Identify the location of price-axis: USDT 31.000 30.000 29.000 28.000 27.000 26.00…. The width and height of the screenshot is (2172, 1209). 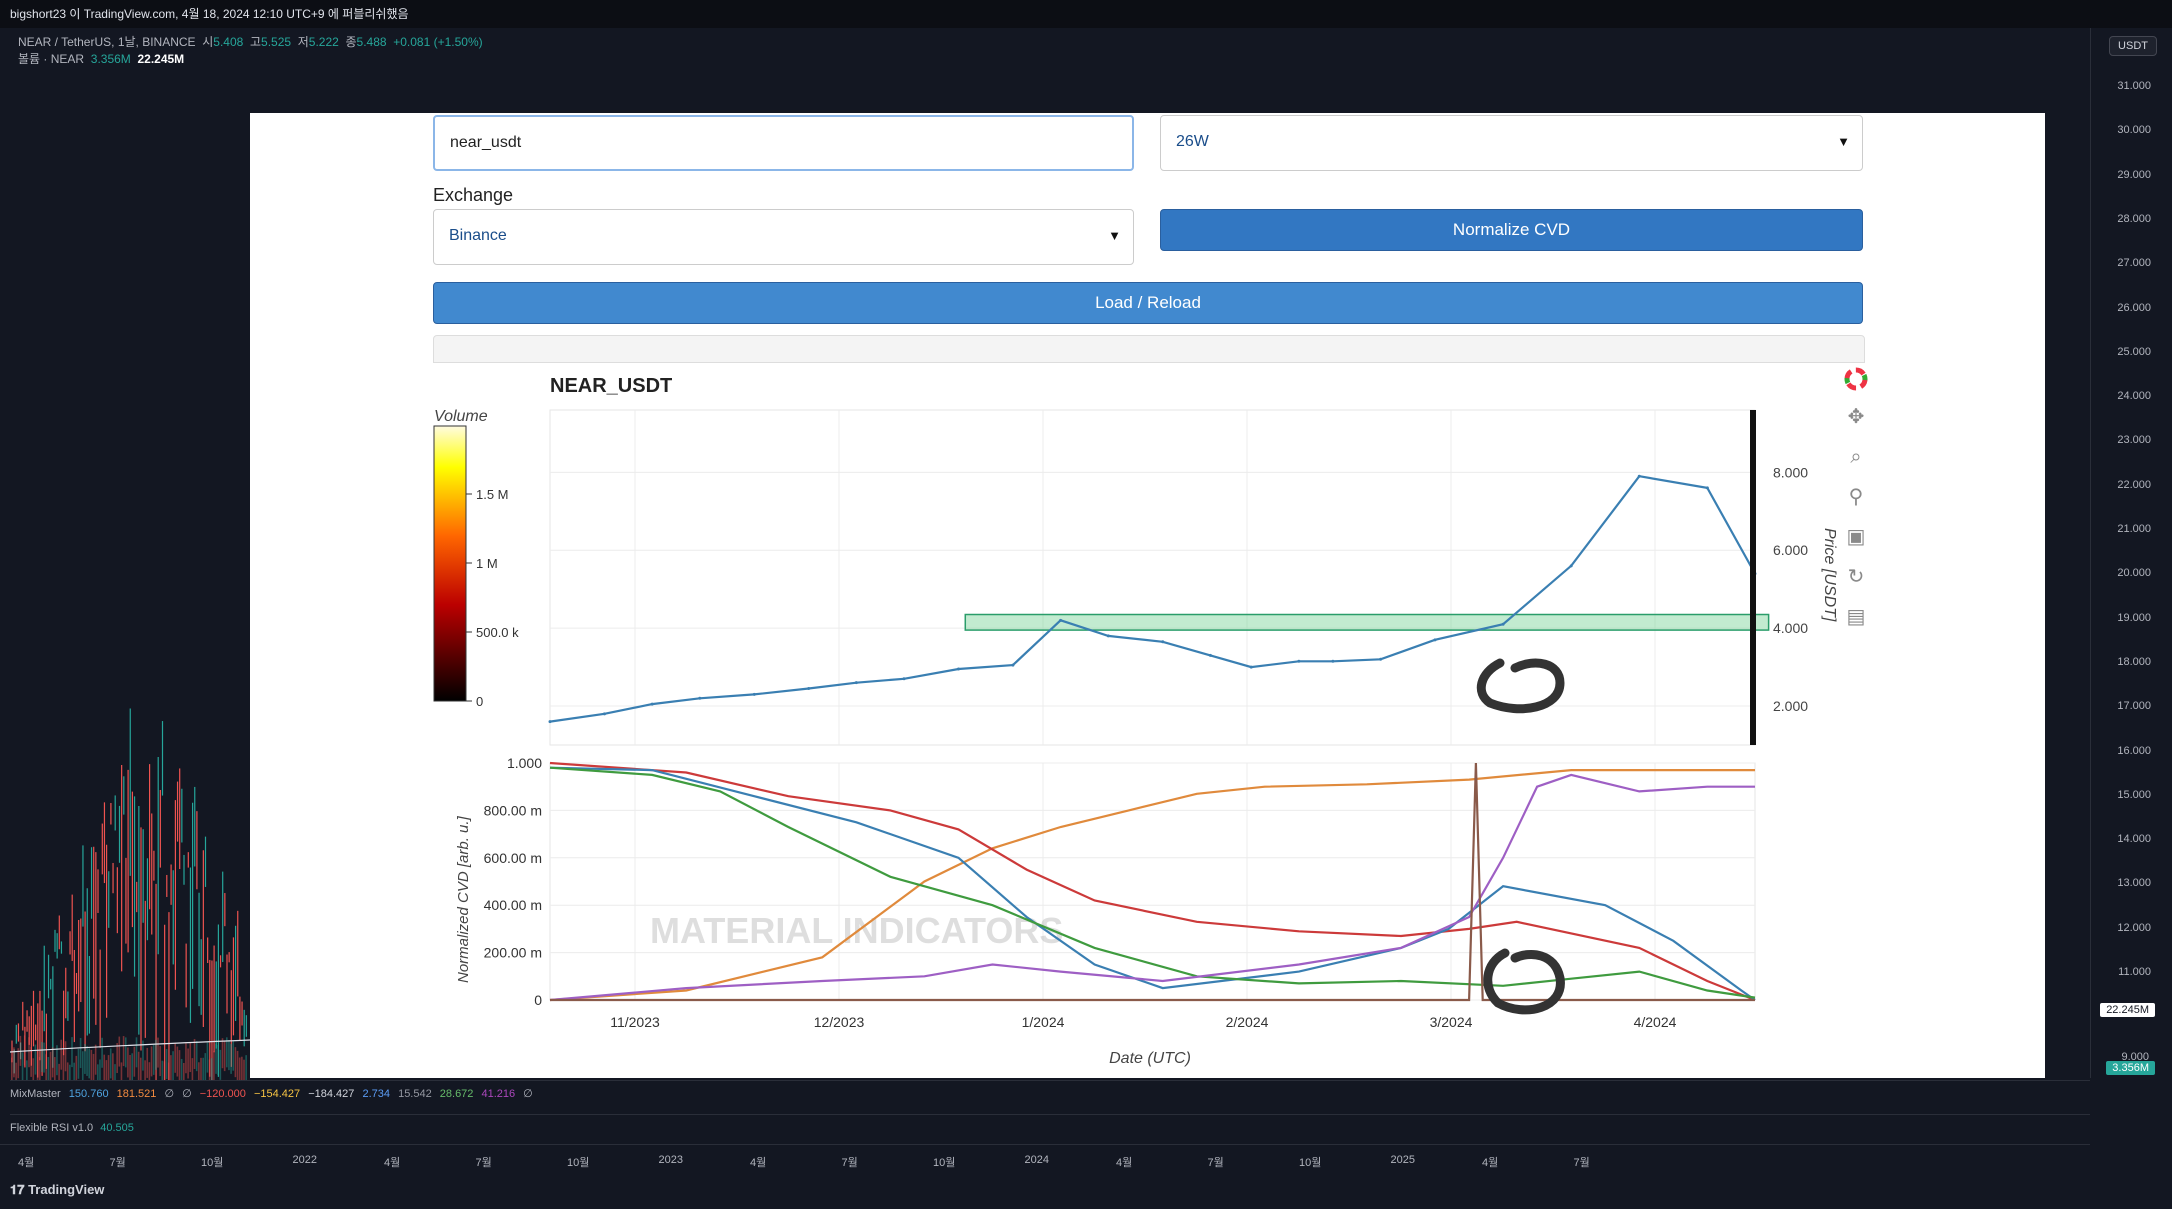
(2131, 553).